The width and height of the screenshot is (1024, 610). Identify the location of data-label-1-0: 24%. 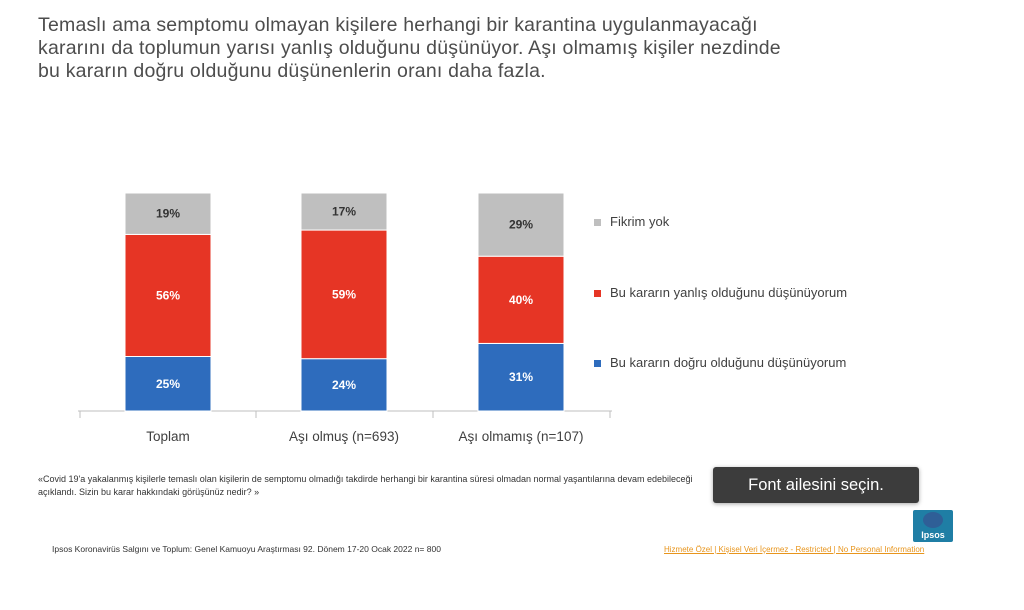
(344, 385).